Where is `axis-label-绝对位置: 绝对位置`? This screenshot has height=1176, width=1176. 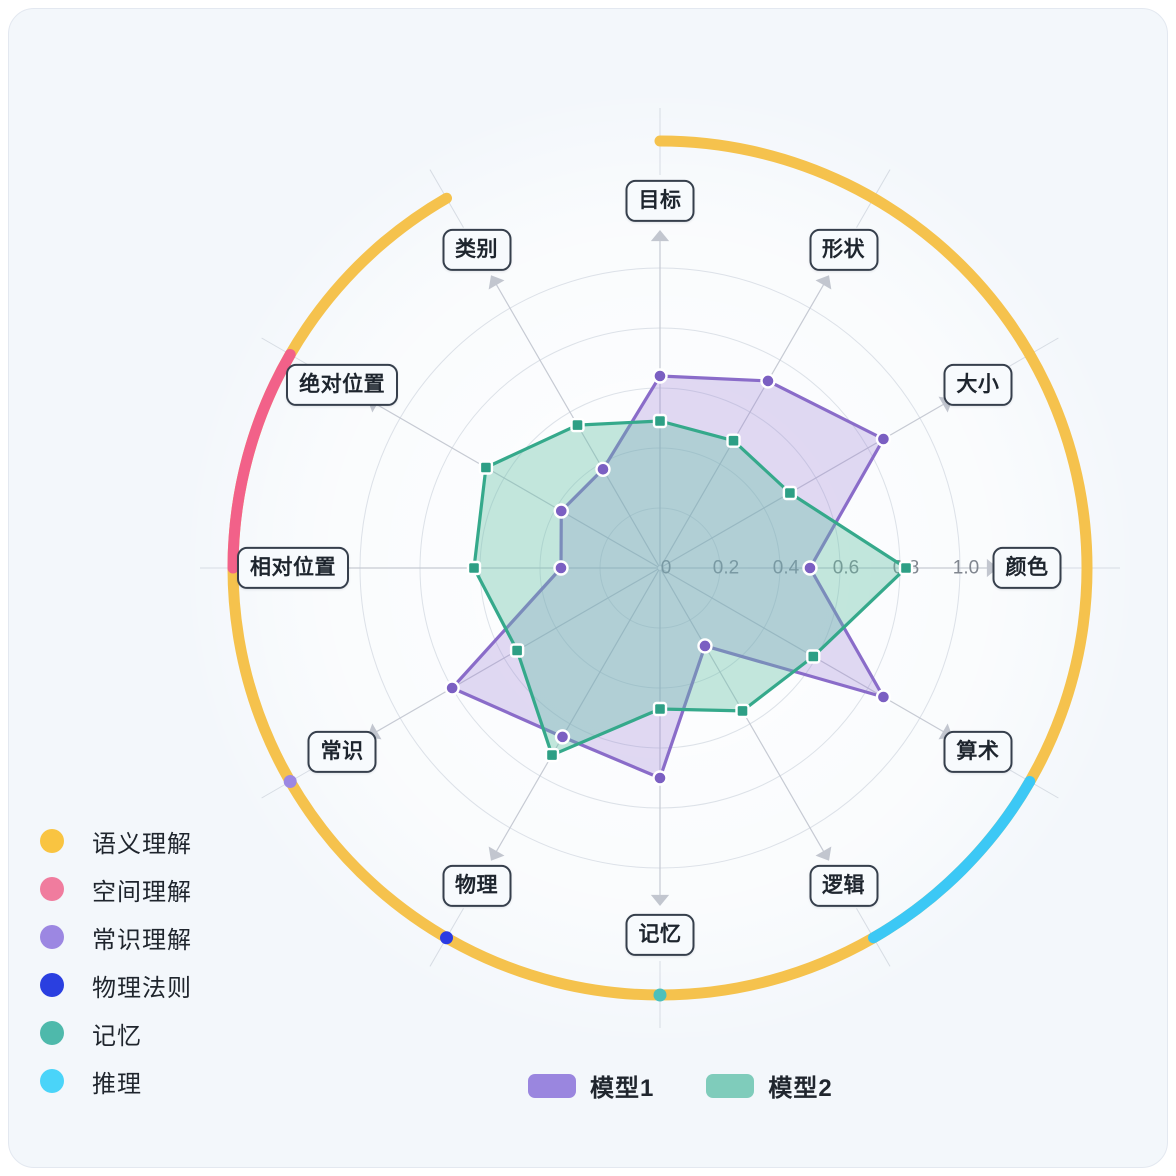
axis-label-绝对位置: 绝对位置 is located at coordinates (342, 384).